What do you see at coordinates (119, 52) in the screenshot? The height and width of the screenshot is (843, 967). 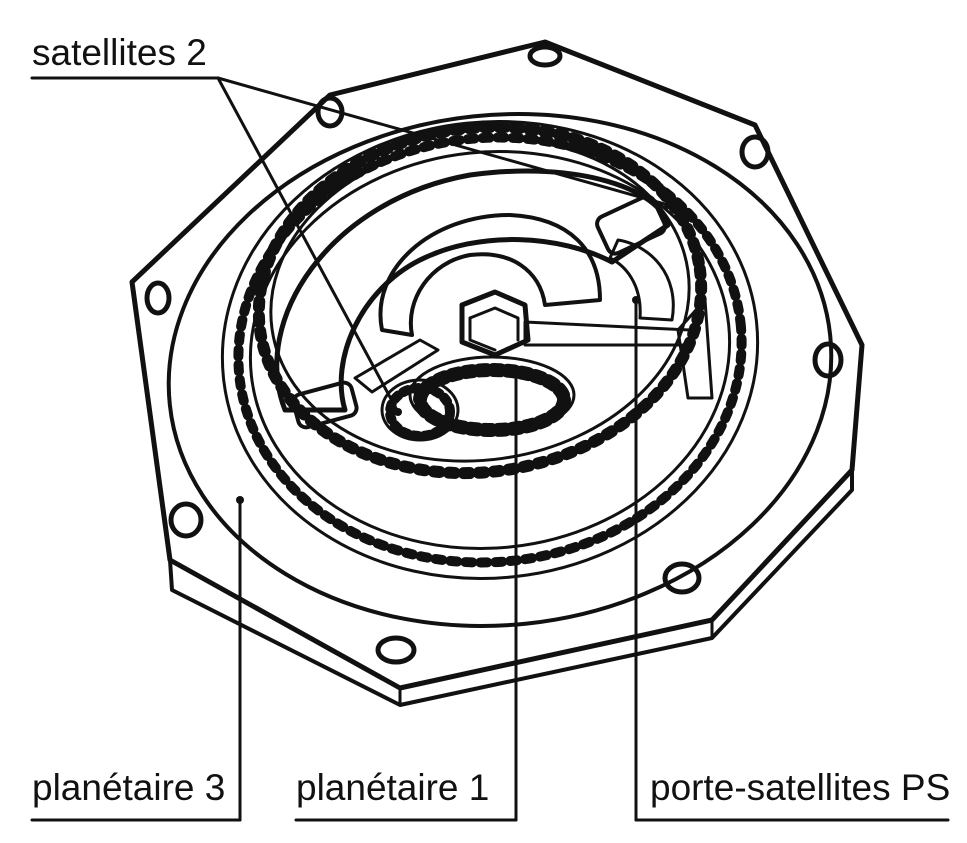 I see `label-satellites: satellites 2` at bounding box center [119, 52].